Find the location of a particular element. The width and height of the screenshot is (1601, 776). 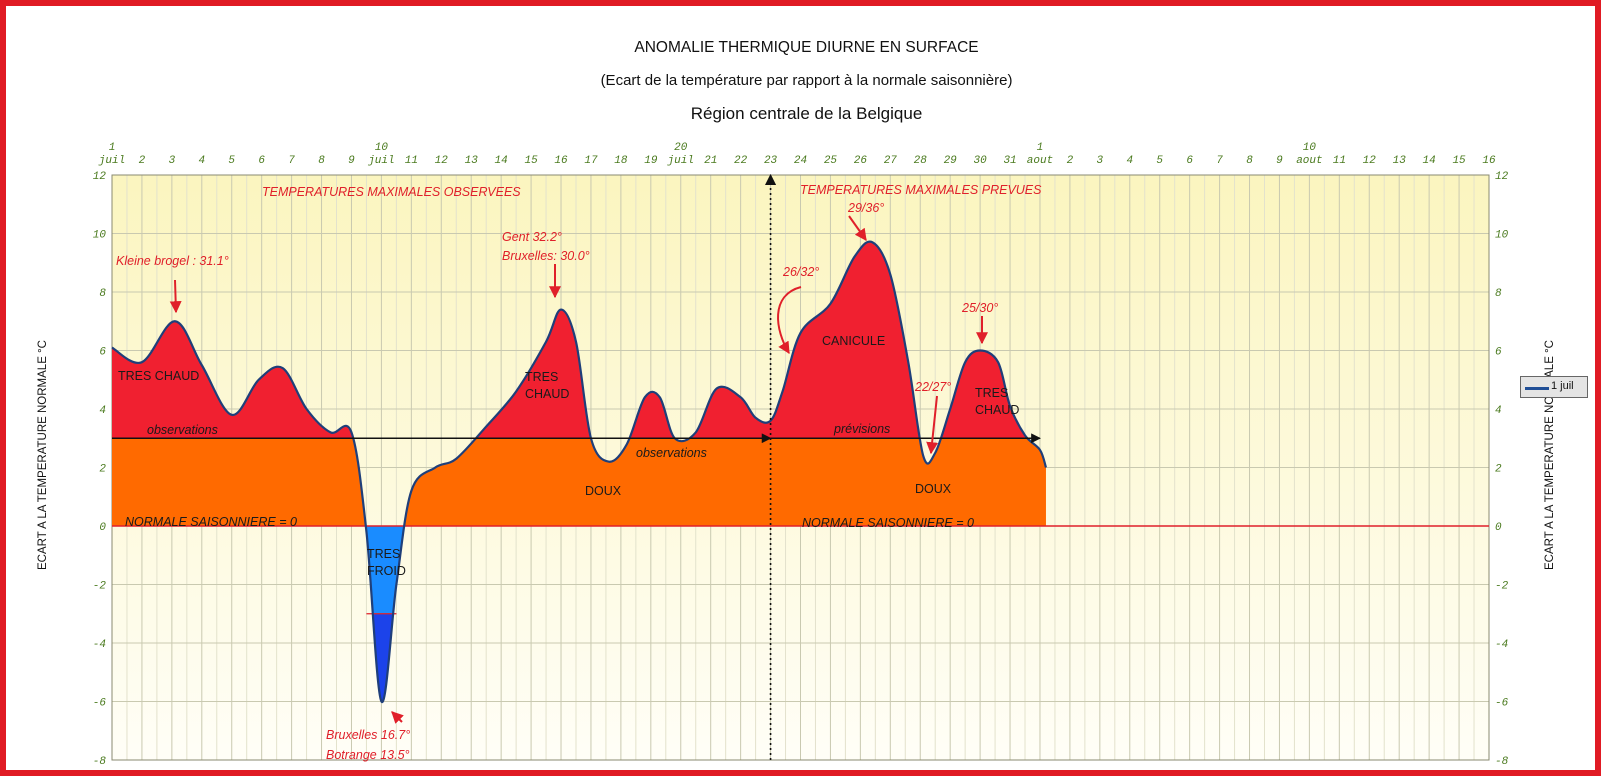

y-tick-label-left: -4 is located at coordinates (99, 645).